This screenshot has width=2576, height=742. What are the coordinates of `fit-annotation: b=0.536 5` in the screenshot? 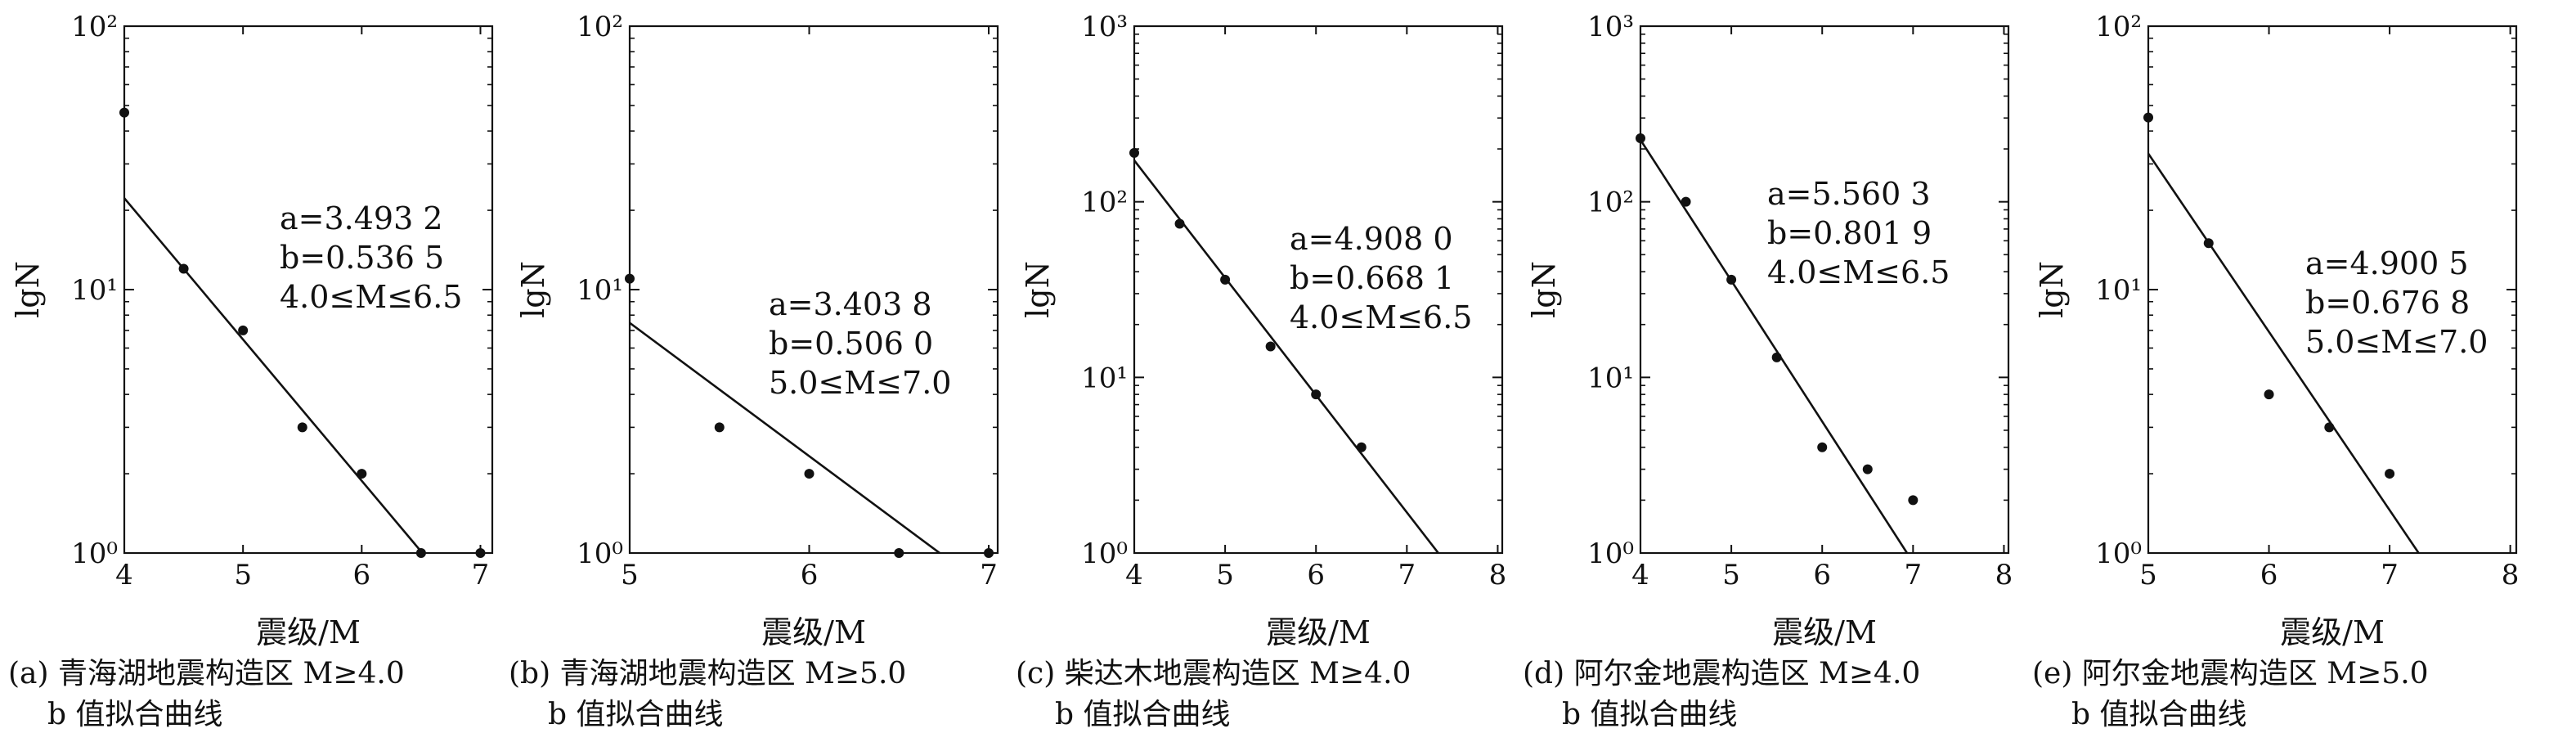 It's located at (362, 258).